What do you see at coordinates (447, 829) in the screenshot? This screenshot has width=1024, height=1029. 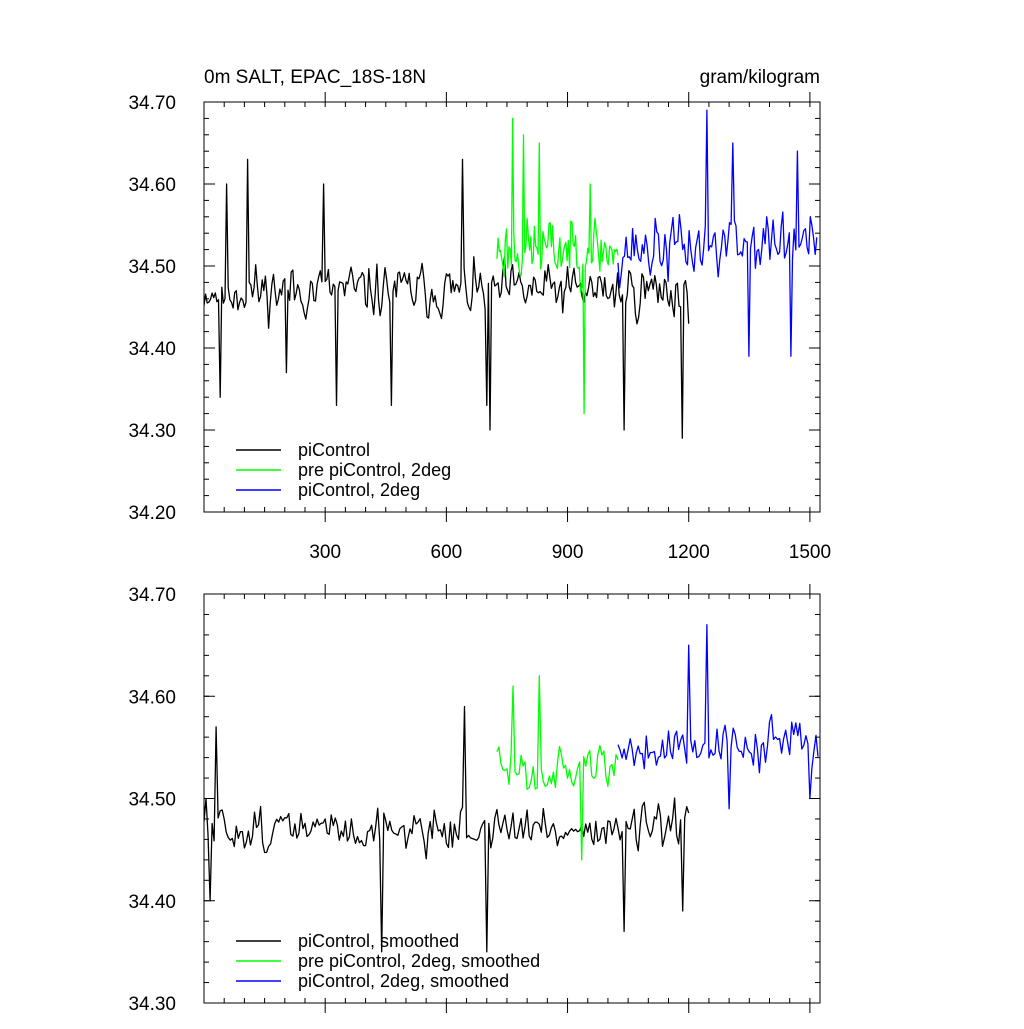 I see `series-line-picontrol-smoothed` at bounding box center [447, 829].